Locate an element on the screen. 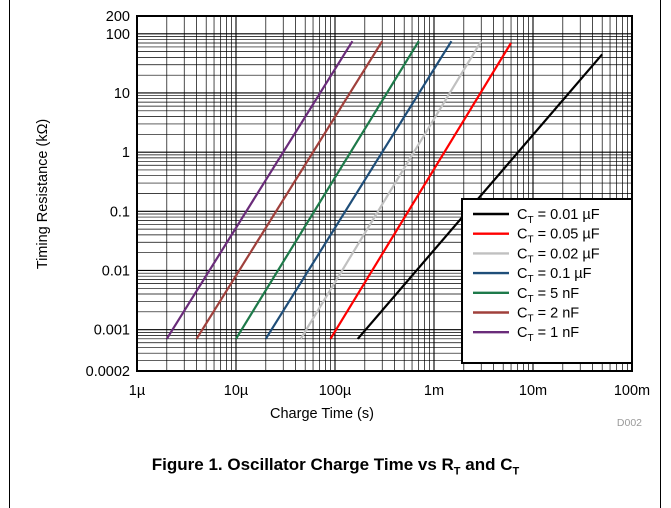  caption-r-subscript: T is located at coordinates (457, 471).